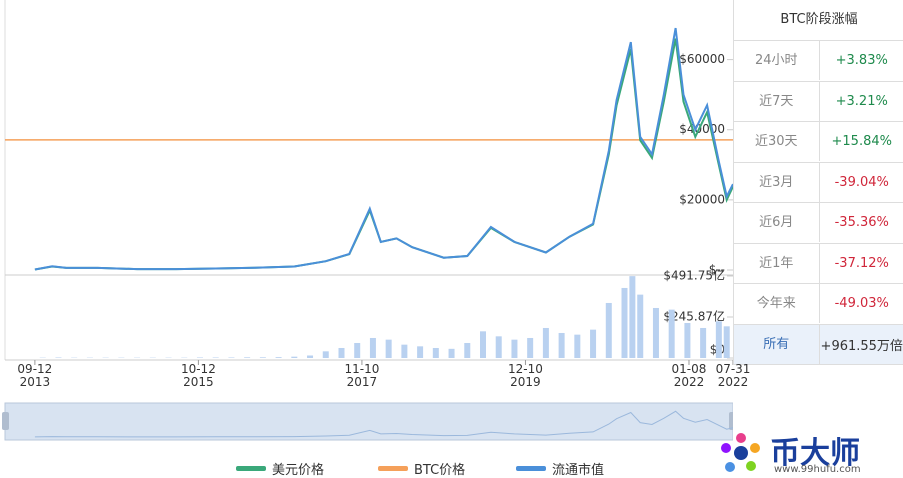 Image resolution: width=903 pixels, height=478 pixels. Describe the element at coordinates (861, 142) in the screenshot. I see `stat-change: +15.84%` at that location.